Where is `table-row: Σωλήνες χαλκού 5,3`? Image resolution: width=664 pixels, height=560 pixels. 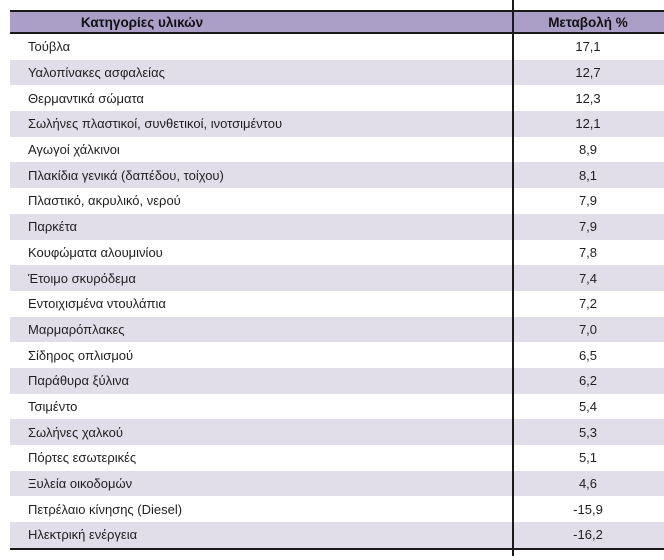
table-row: Σωλήνες χαλκού 5,3 is located at coordinates (337, 432).